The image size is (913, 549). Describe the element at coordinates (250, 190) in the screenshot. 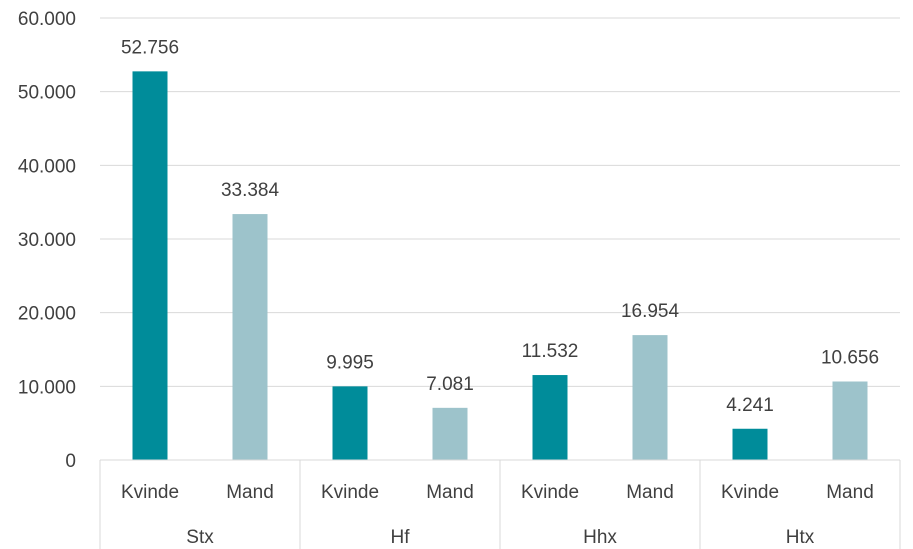

I see `data-label: 33.384` at that location.